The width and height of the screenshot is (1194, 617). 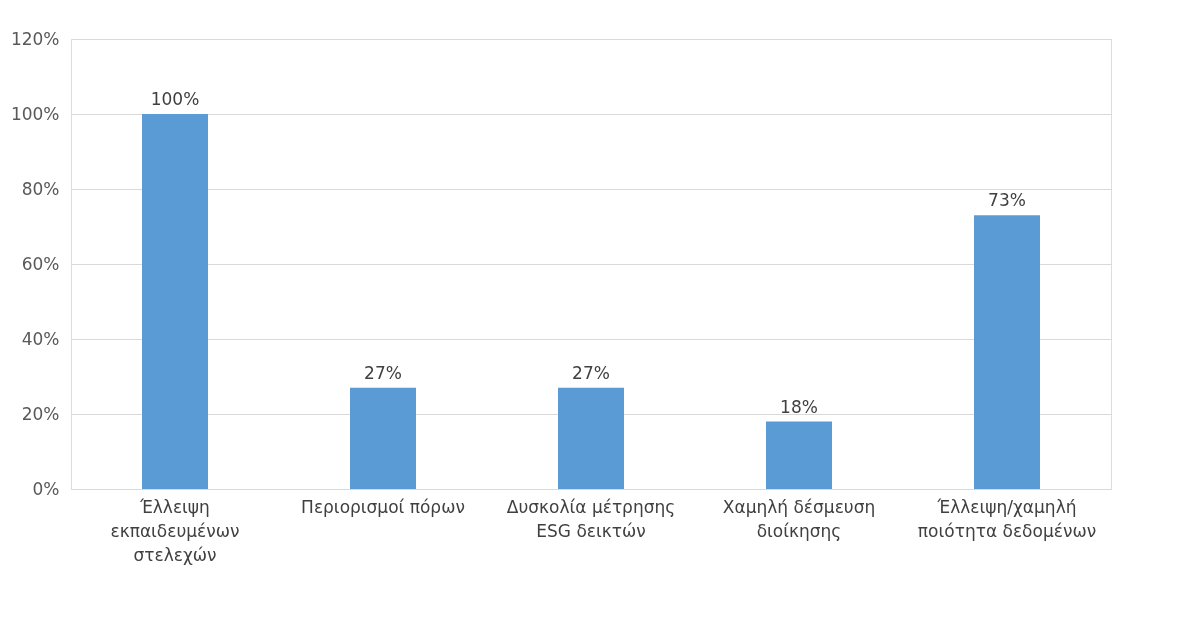 I want to click on data-label: 73%, so click(x=1007, y=200).